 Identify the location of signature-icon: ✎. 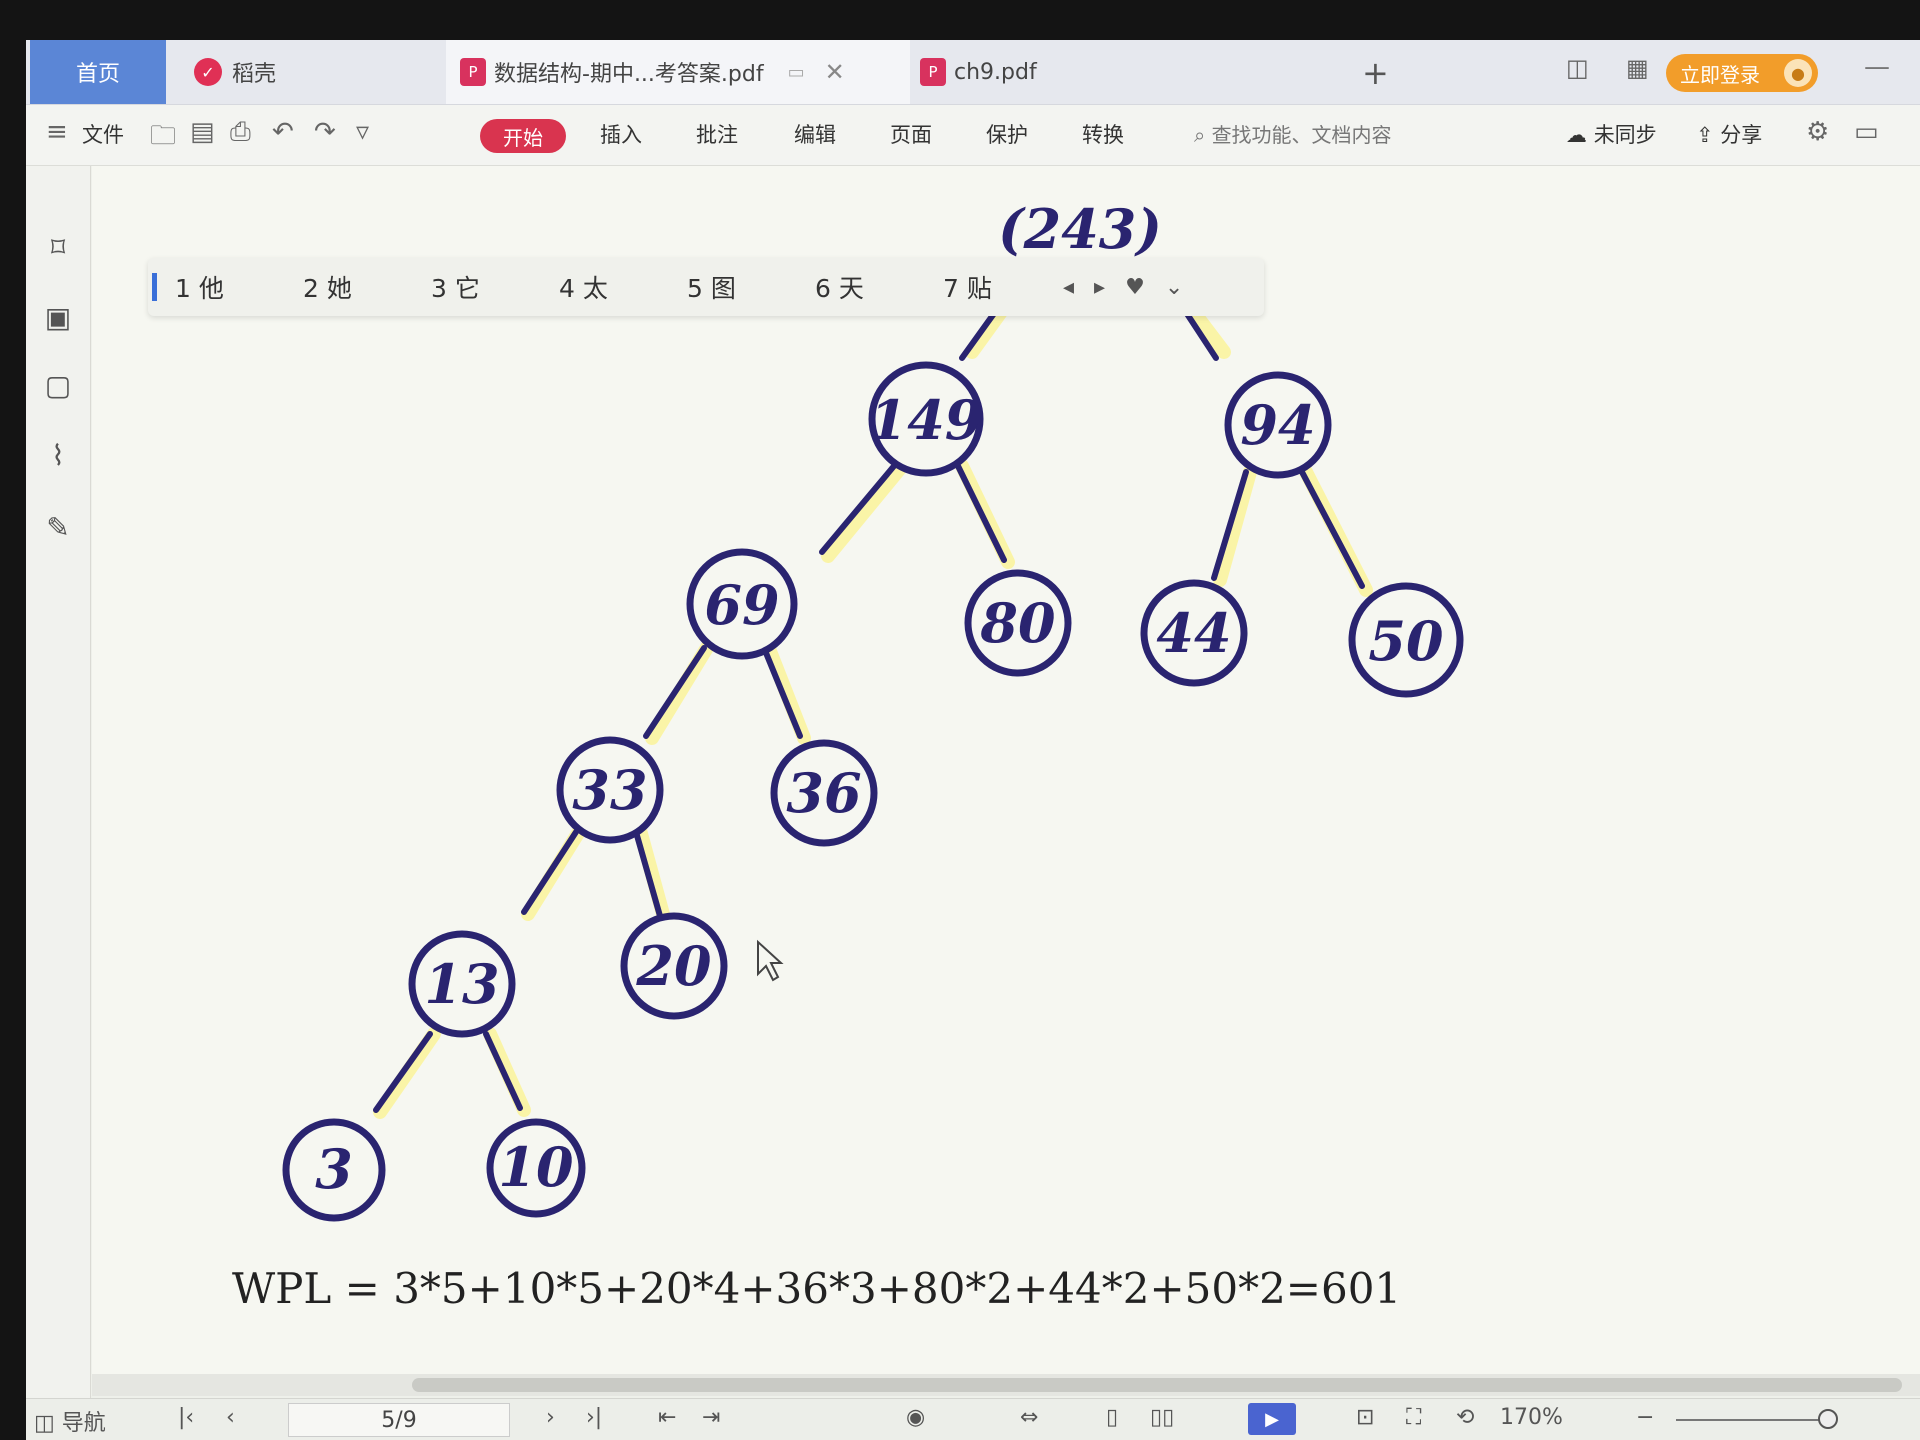
(58, 527).